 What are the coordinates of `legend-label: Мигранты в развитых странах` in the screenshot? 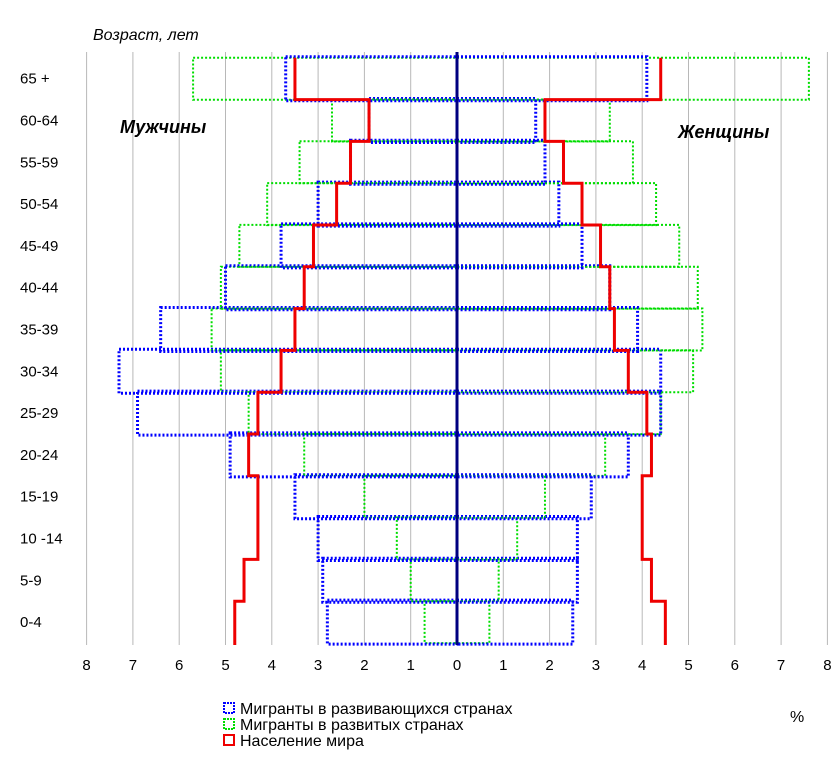 It's located at (351, 725).